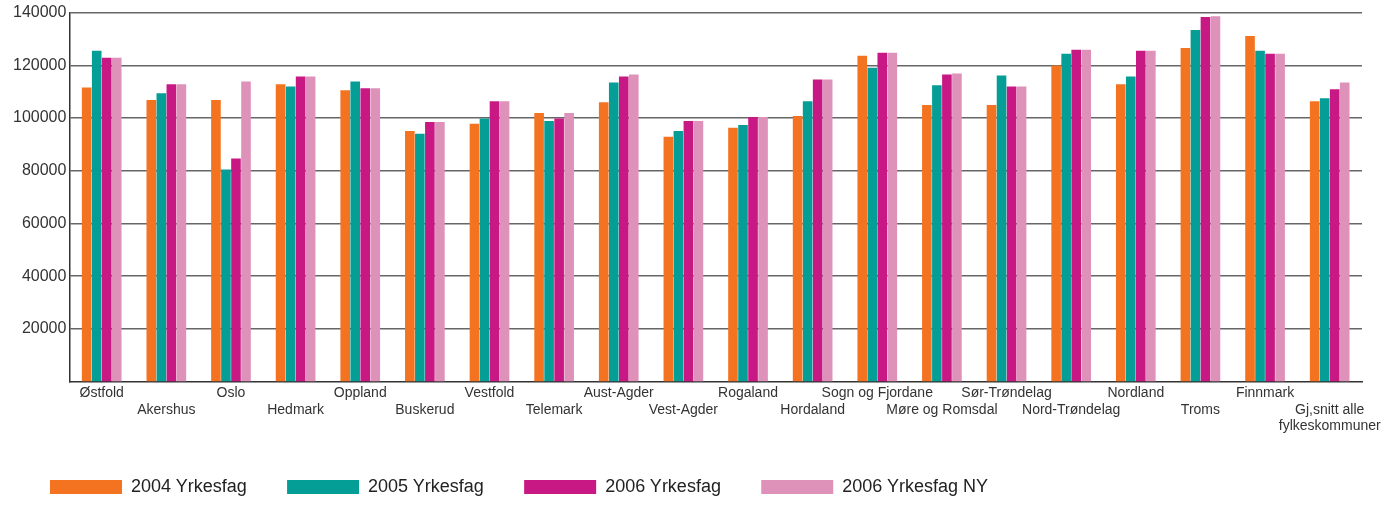 The image size is (1384, 506). Describe the element at coordinates (189, 485) in the screenshot. I see `legend-label: 2004 Yrkesfag` at that location.